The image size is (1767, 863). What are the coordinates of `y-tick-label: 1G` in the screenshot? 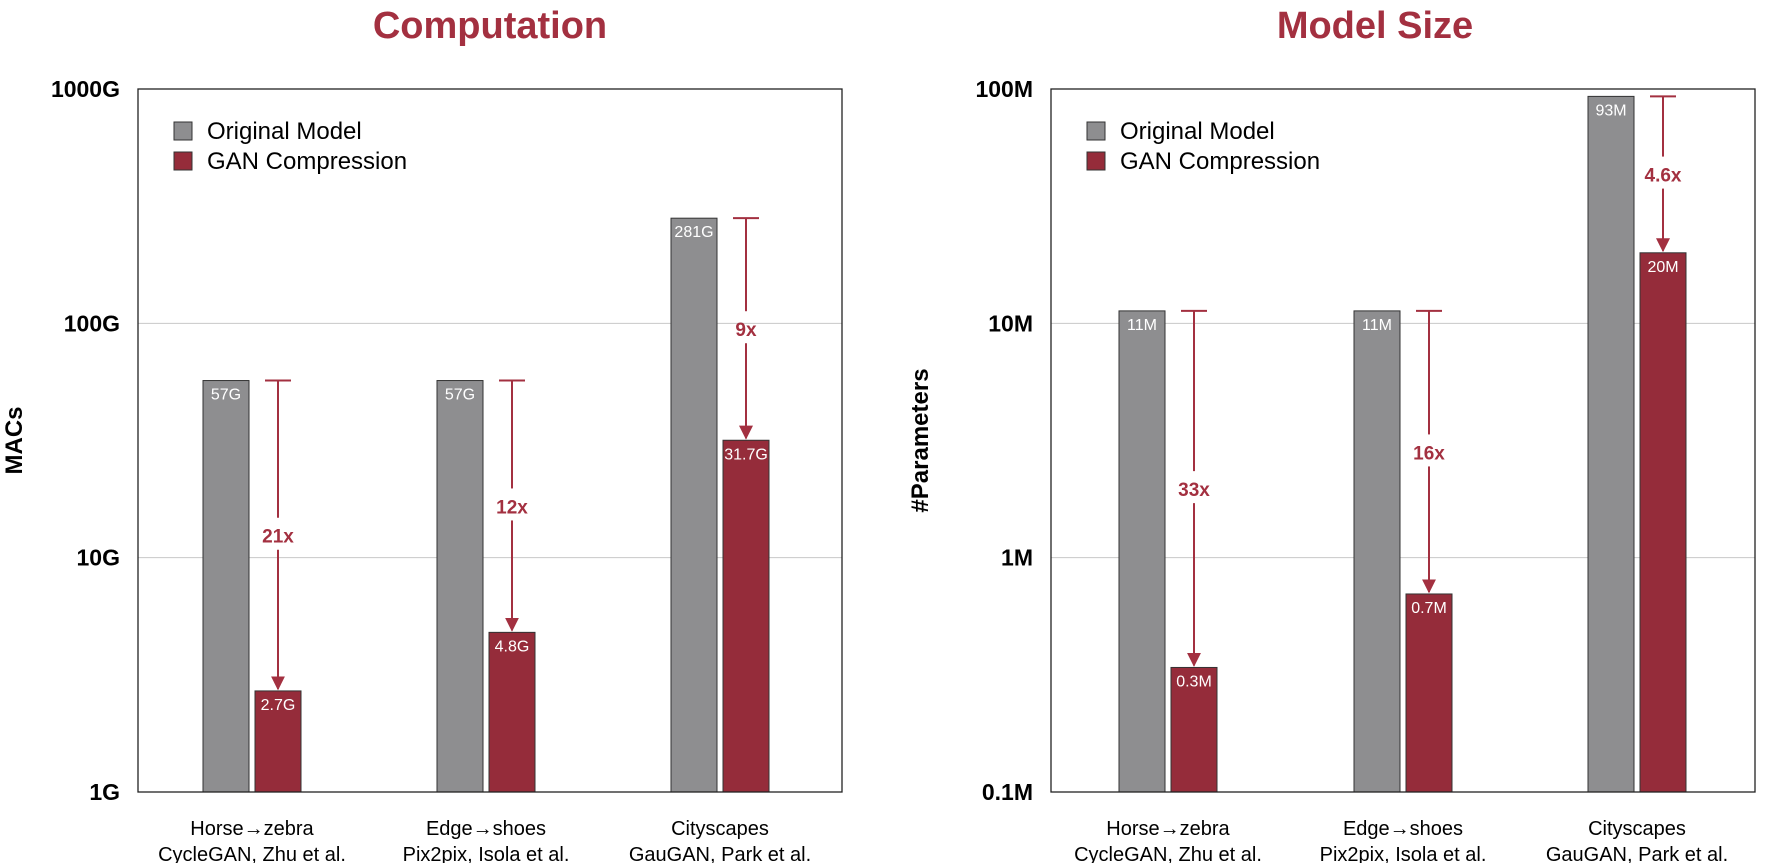 It's located at (104, 792).